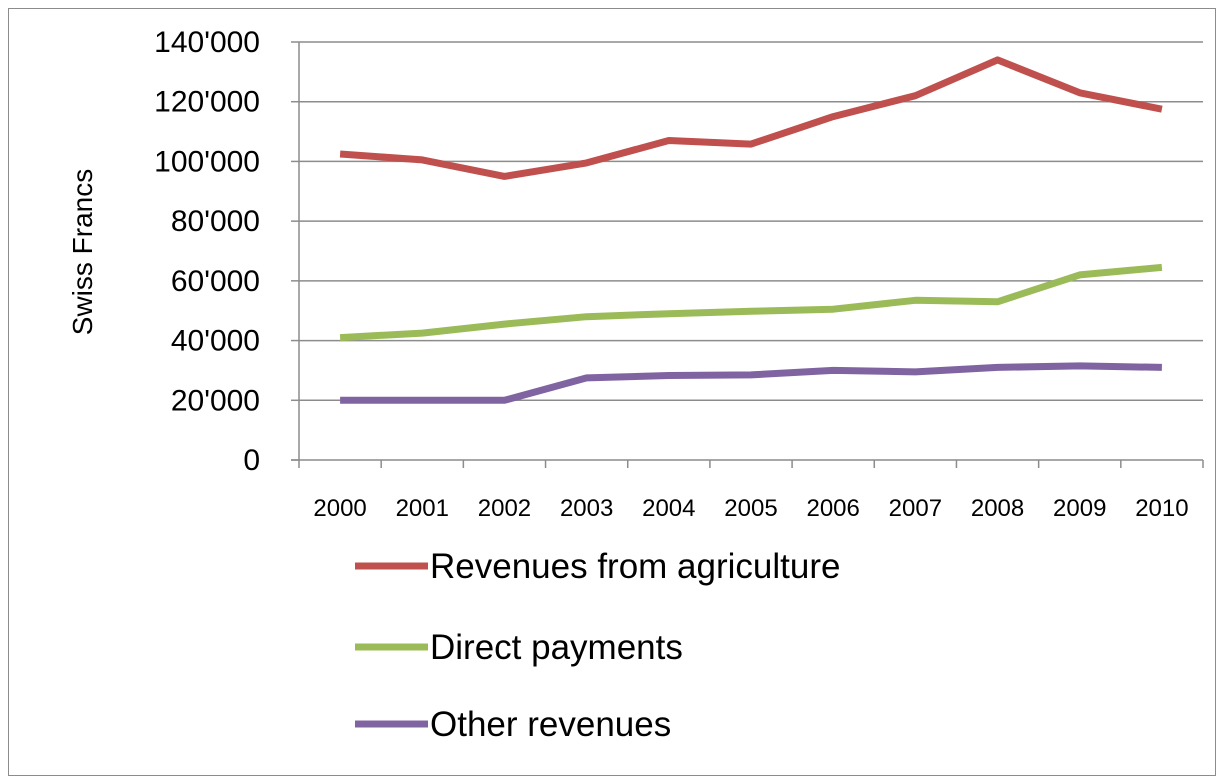 The height and width of the screenshot is (784, 1224). I want to click on legend-label: Other revenues, so click(550, 724).